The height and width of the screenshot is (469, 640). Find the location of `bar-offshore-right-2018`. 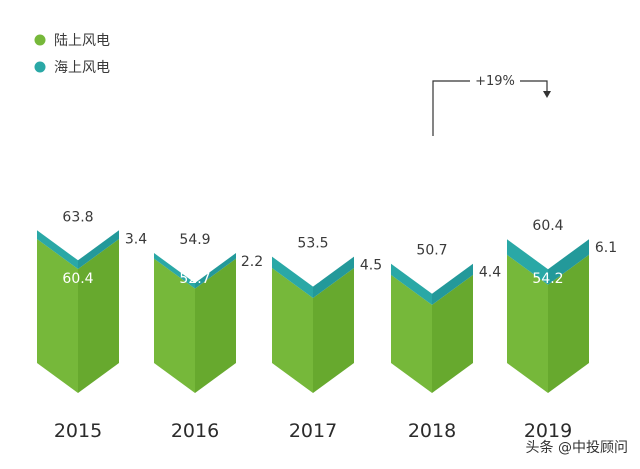

bar-offshore-right-2018 is located at coordinates (452, 284).